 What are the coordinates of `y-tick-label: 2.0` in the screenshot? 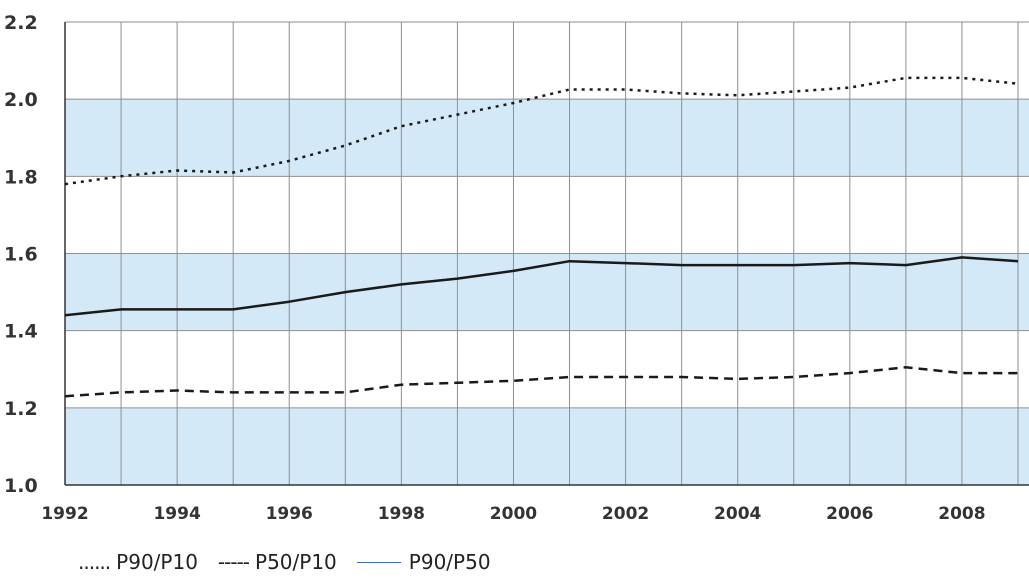 It's located at (21, 100).